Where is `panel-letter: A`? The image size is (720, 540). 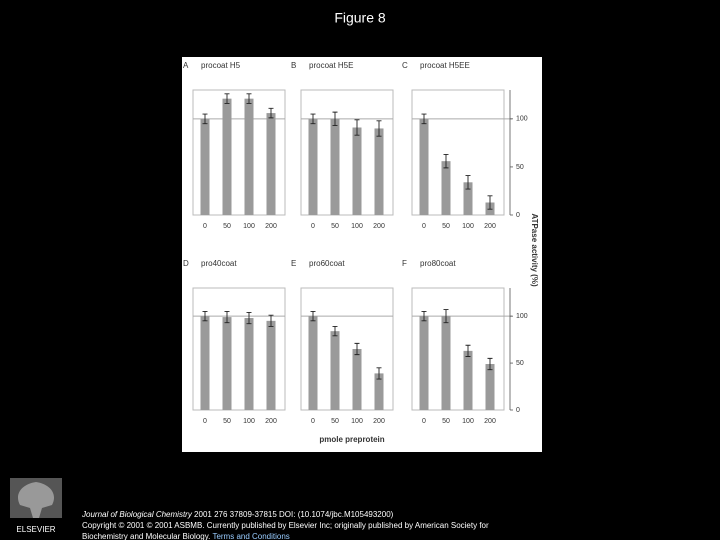
panel-letter: A is located at coordinates (186, 65).